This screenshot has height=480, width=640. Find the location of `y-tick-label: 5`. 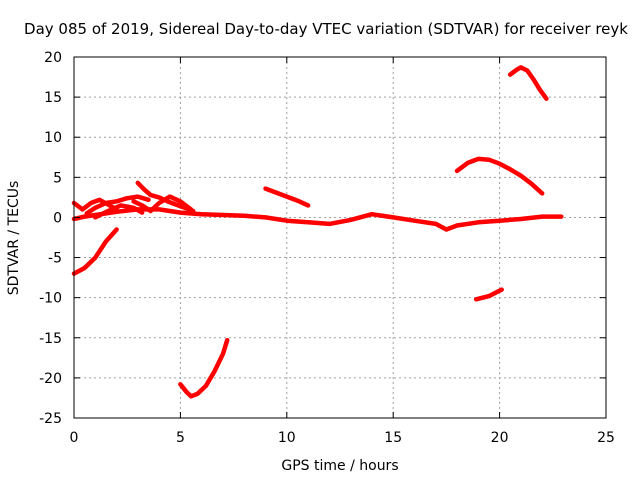

y-tick-label: 5 is located at coordinates (57, 178).